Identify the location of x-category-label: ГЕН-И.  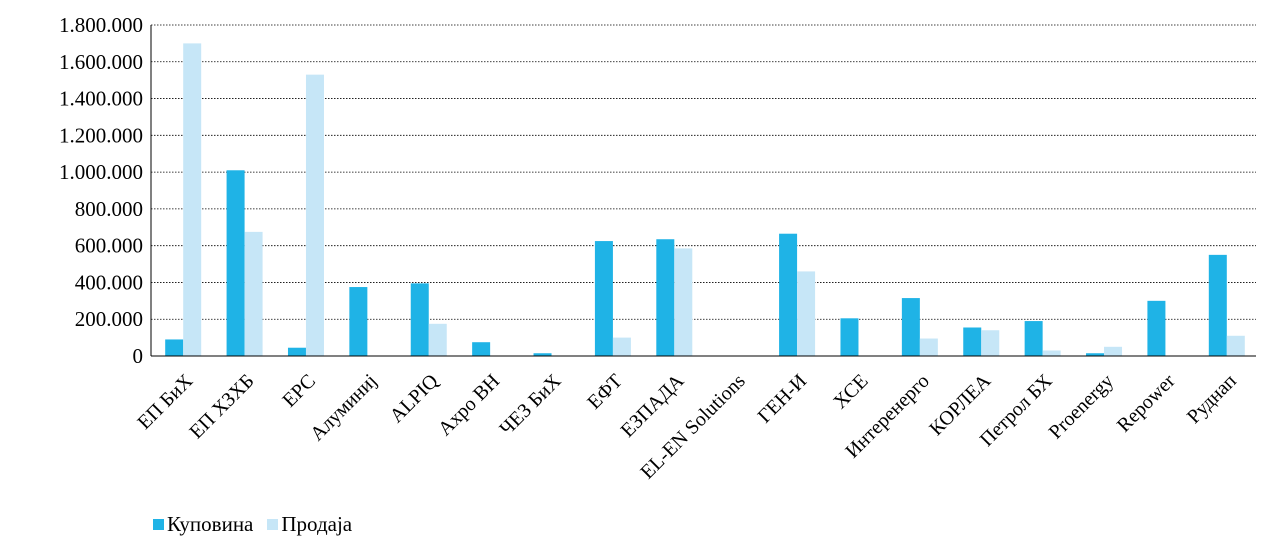
(783, 399).